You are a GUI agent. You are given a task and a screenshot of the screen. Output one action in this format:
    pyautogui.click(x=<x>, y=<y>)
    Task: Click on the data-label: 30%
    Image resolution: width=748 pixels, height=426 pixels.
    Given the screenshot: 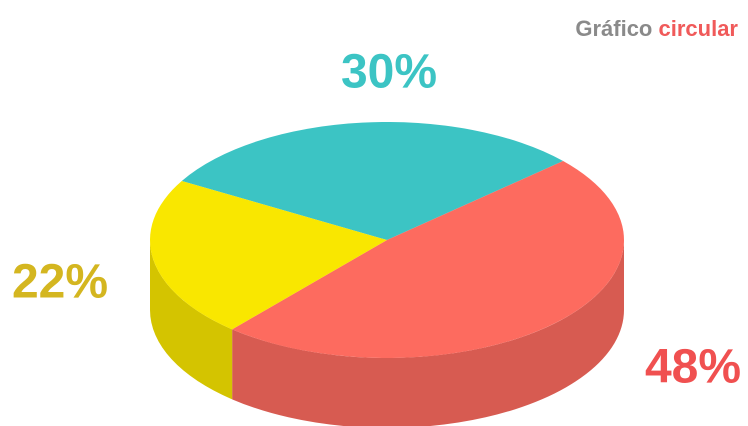 What is the action you would take?
    pyautogui.click(x=389, y=72)
    